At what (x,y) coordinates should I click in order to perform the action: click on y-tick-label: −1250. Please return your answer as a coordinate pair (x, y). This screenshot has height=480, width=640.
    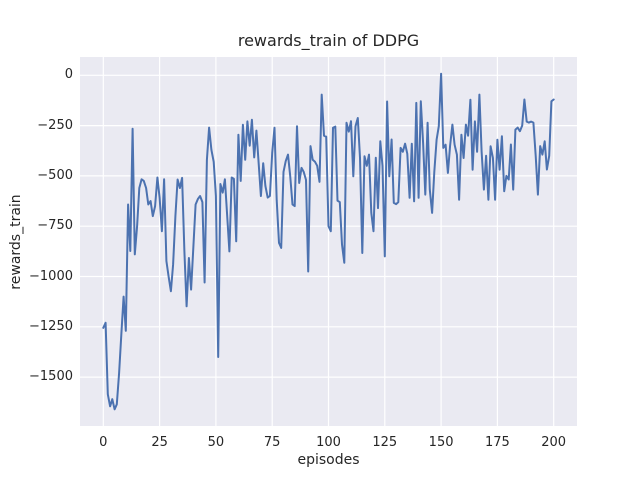
    Looking at the image, I should click on (51, 326).